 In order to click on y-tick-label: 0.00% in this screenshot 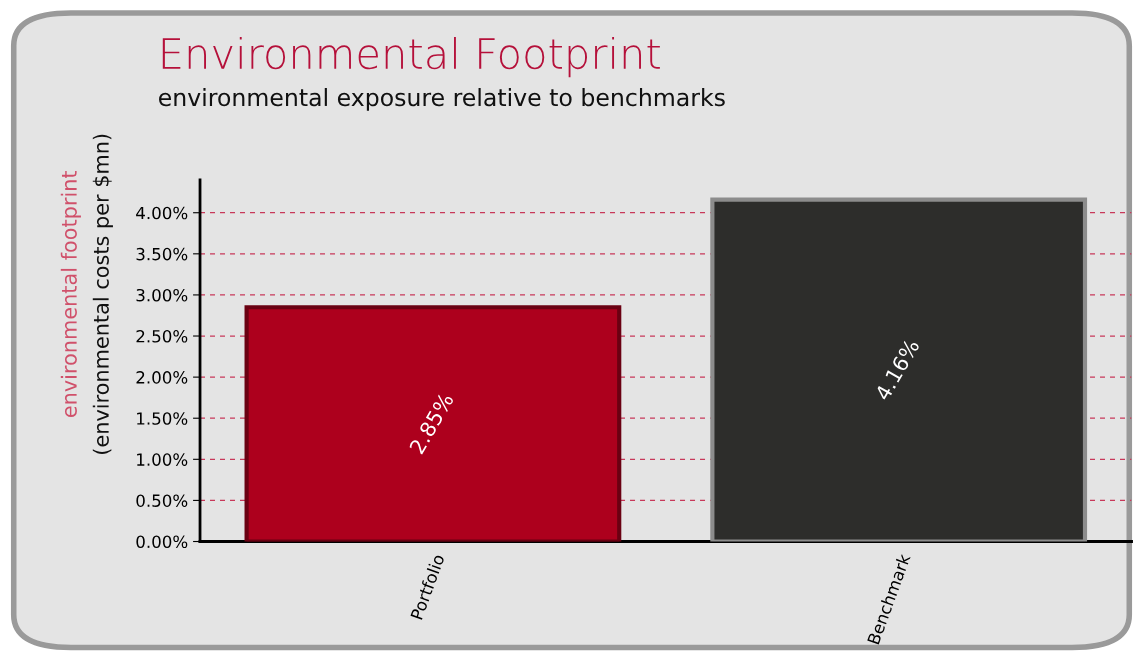, I will do `click(162, 542)`.